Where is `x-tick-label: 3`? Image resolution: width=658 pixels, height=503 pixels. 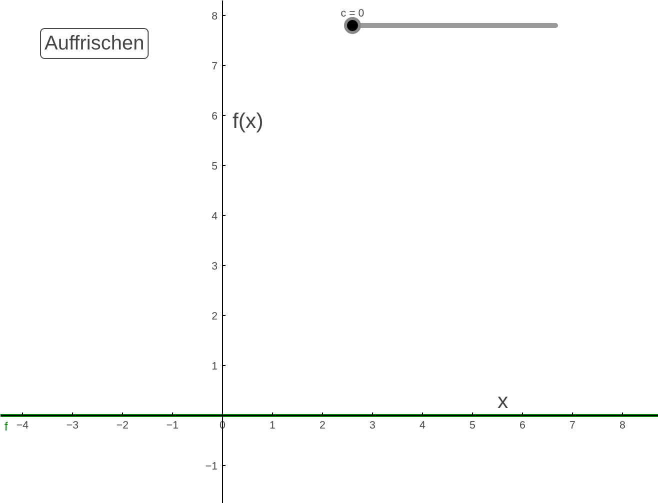
x-tick-label: 3 is located at coordinates (373, 426).